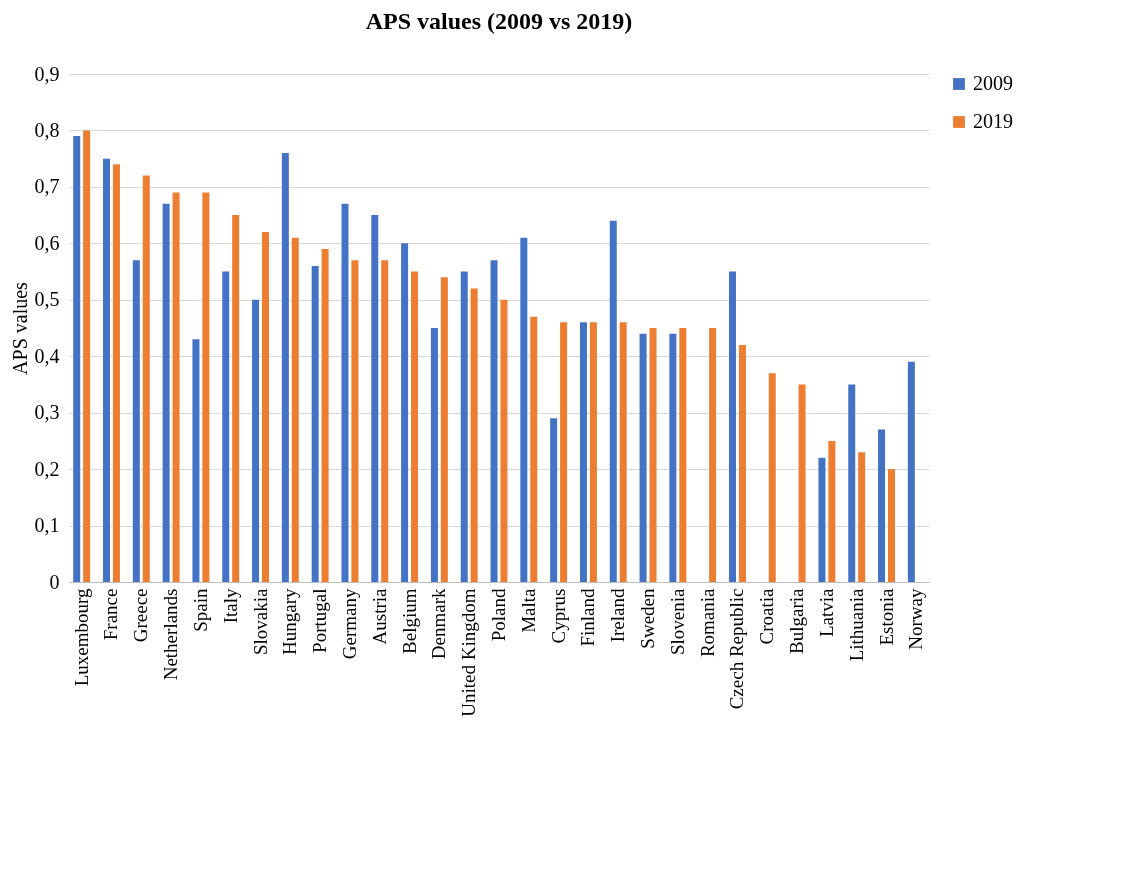 This screenshot has width=1141, height=870. I want to click on x-tick-label: Netherlands, so click(171, 634).